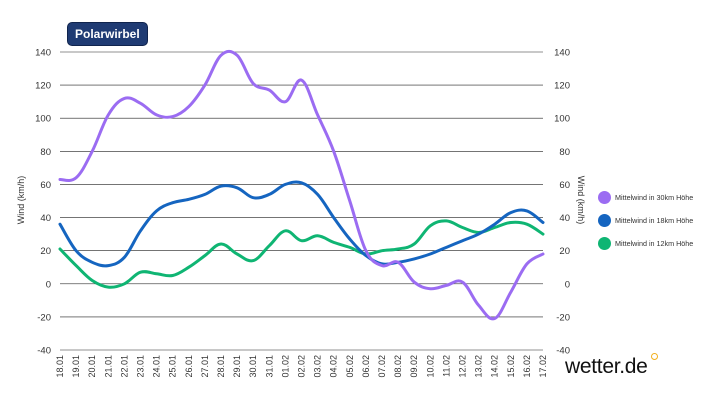 This screenshot has width=717, height=403. I want to click on x-tick-label: 09.02, so click(414, 366).